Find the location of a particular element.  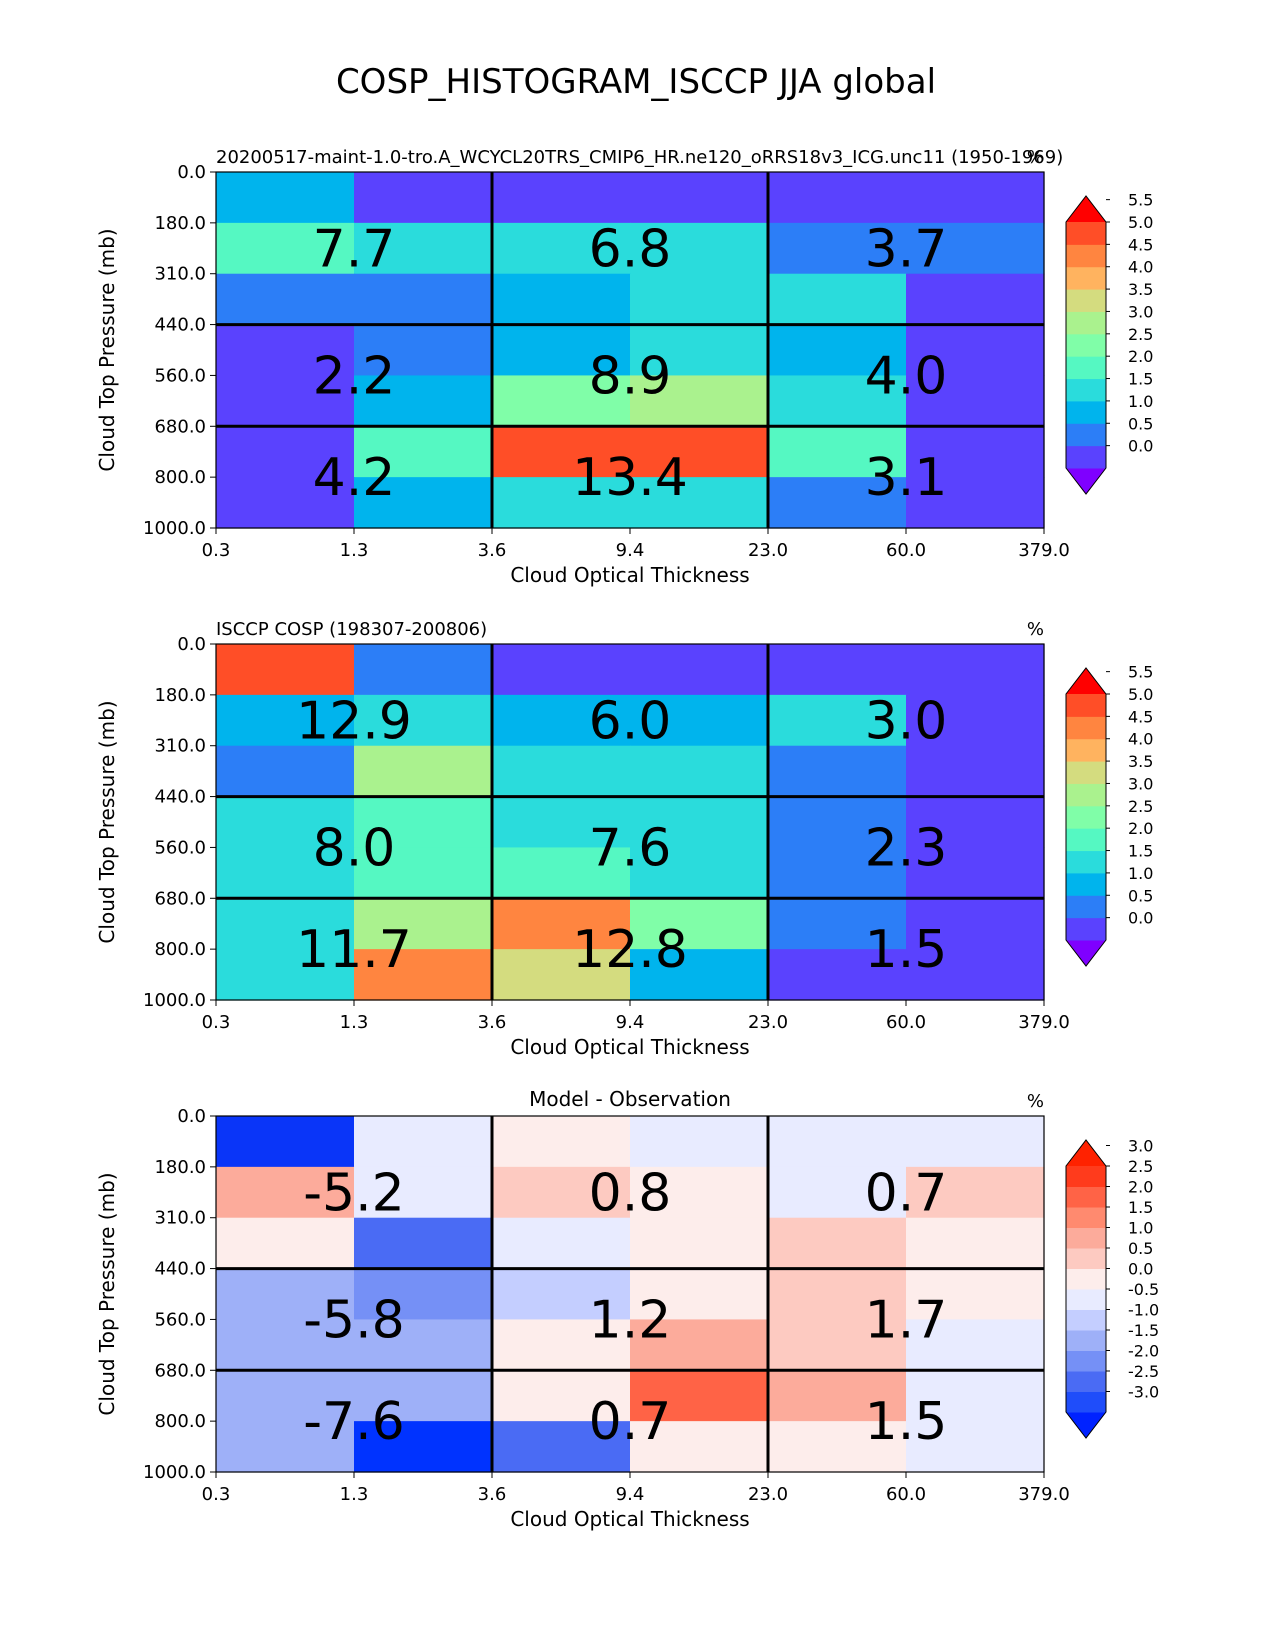

colorbar-label: -1.0 is located at coordinates (1143, 1310).